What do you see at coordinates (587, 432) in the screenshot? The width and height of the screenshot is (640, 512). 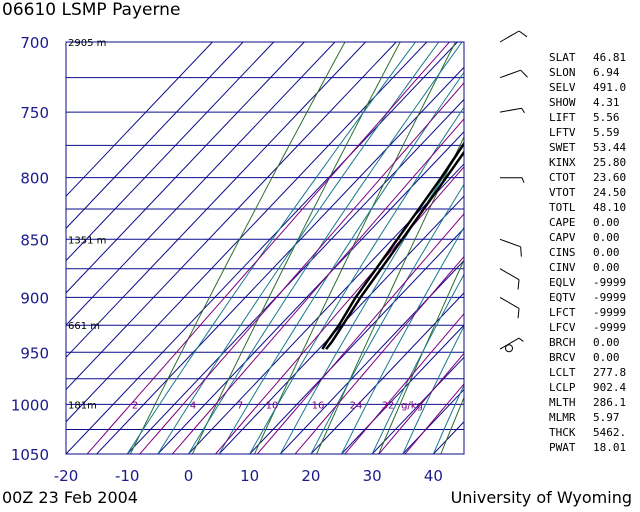 I see `index-row: THCK 5462.` at bounding box center [587, 432].